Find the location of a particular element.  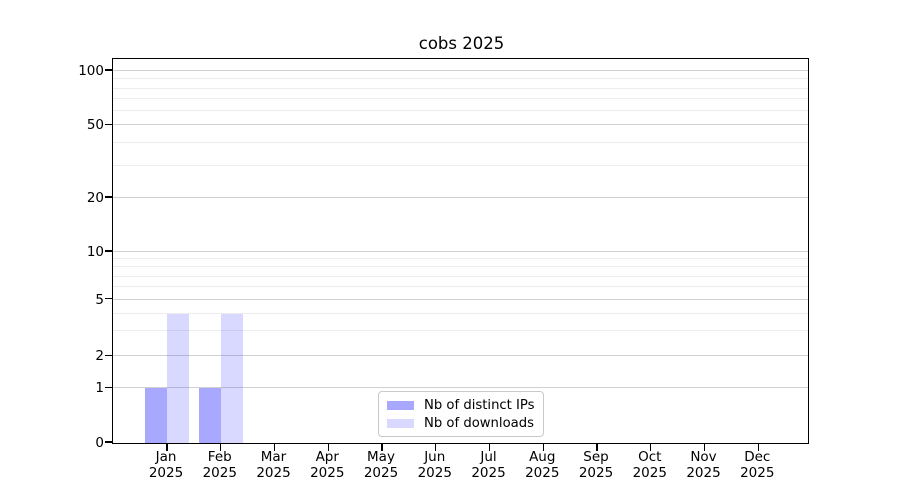

x-tick-label-month: Jul is located at coordinates (488, 457).